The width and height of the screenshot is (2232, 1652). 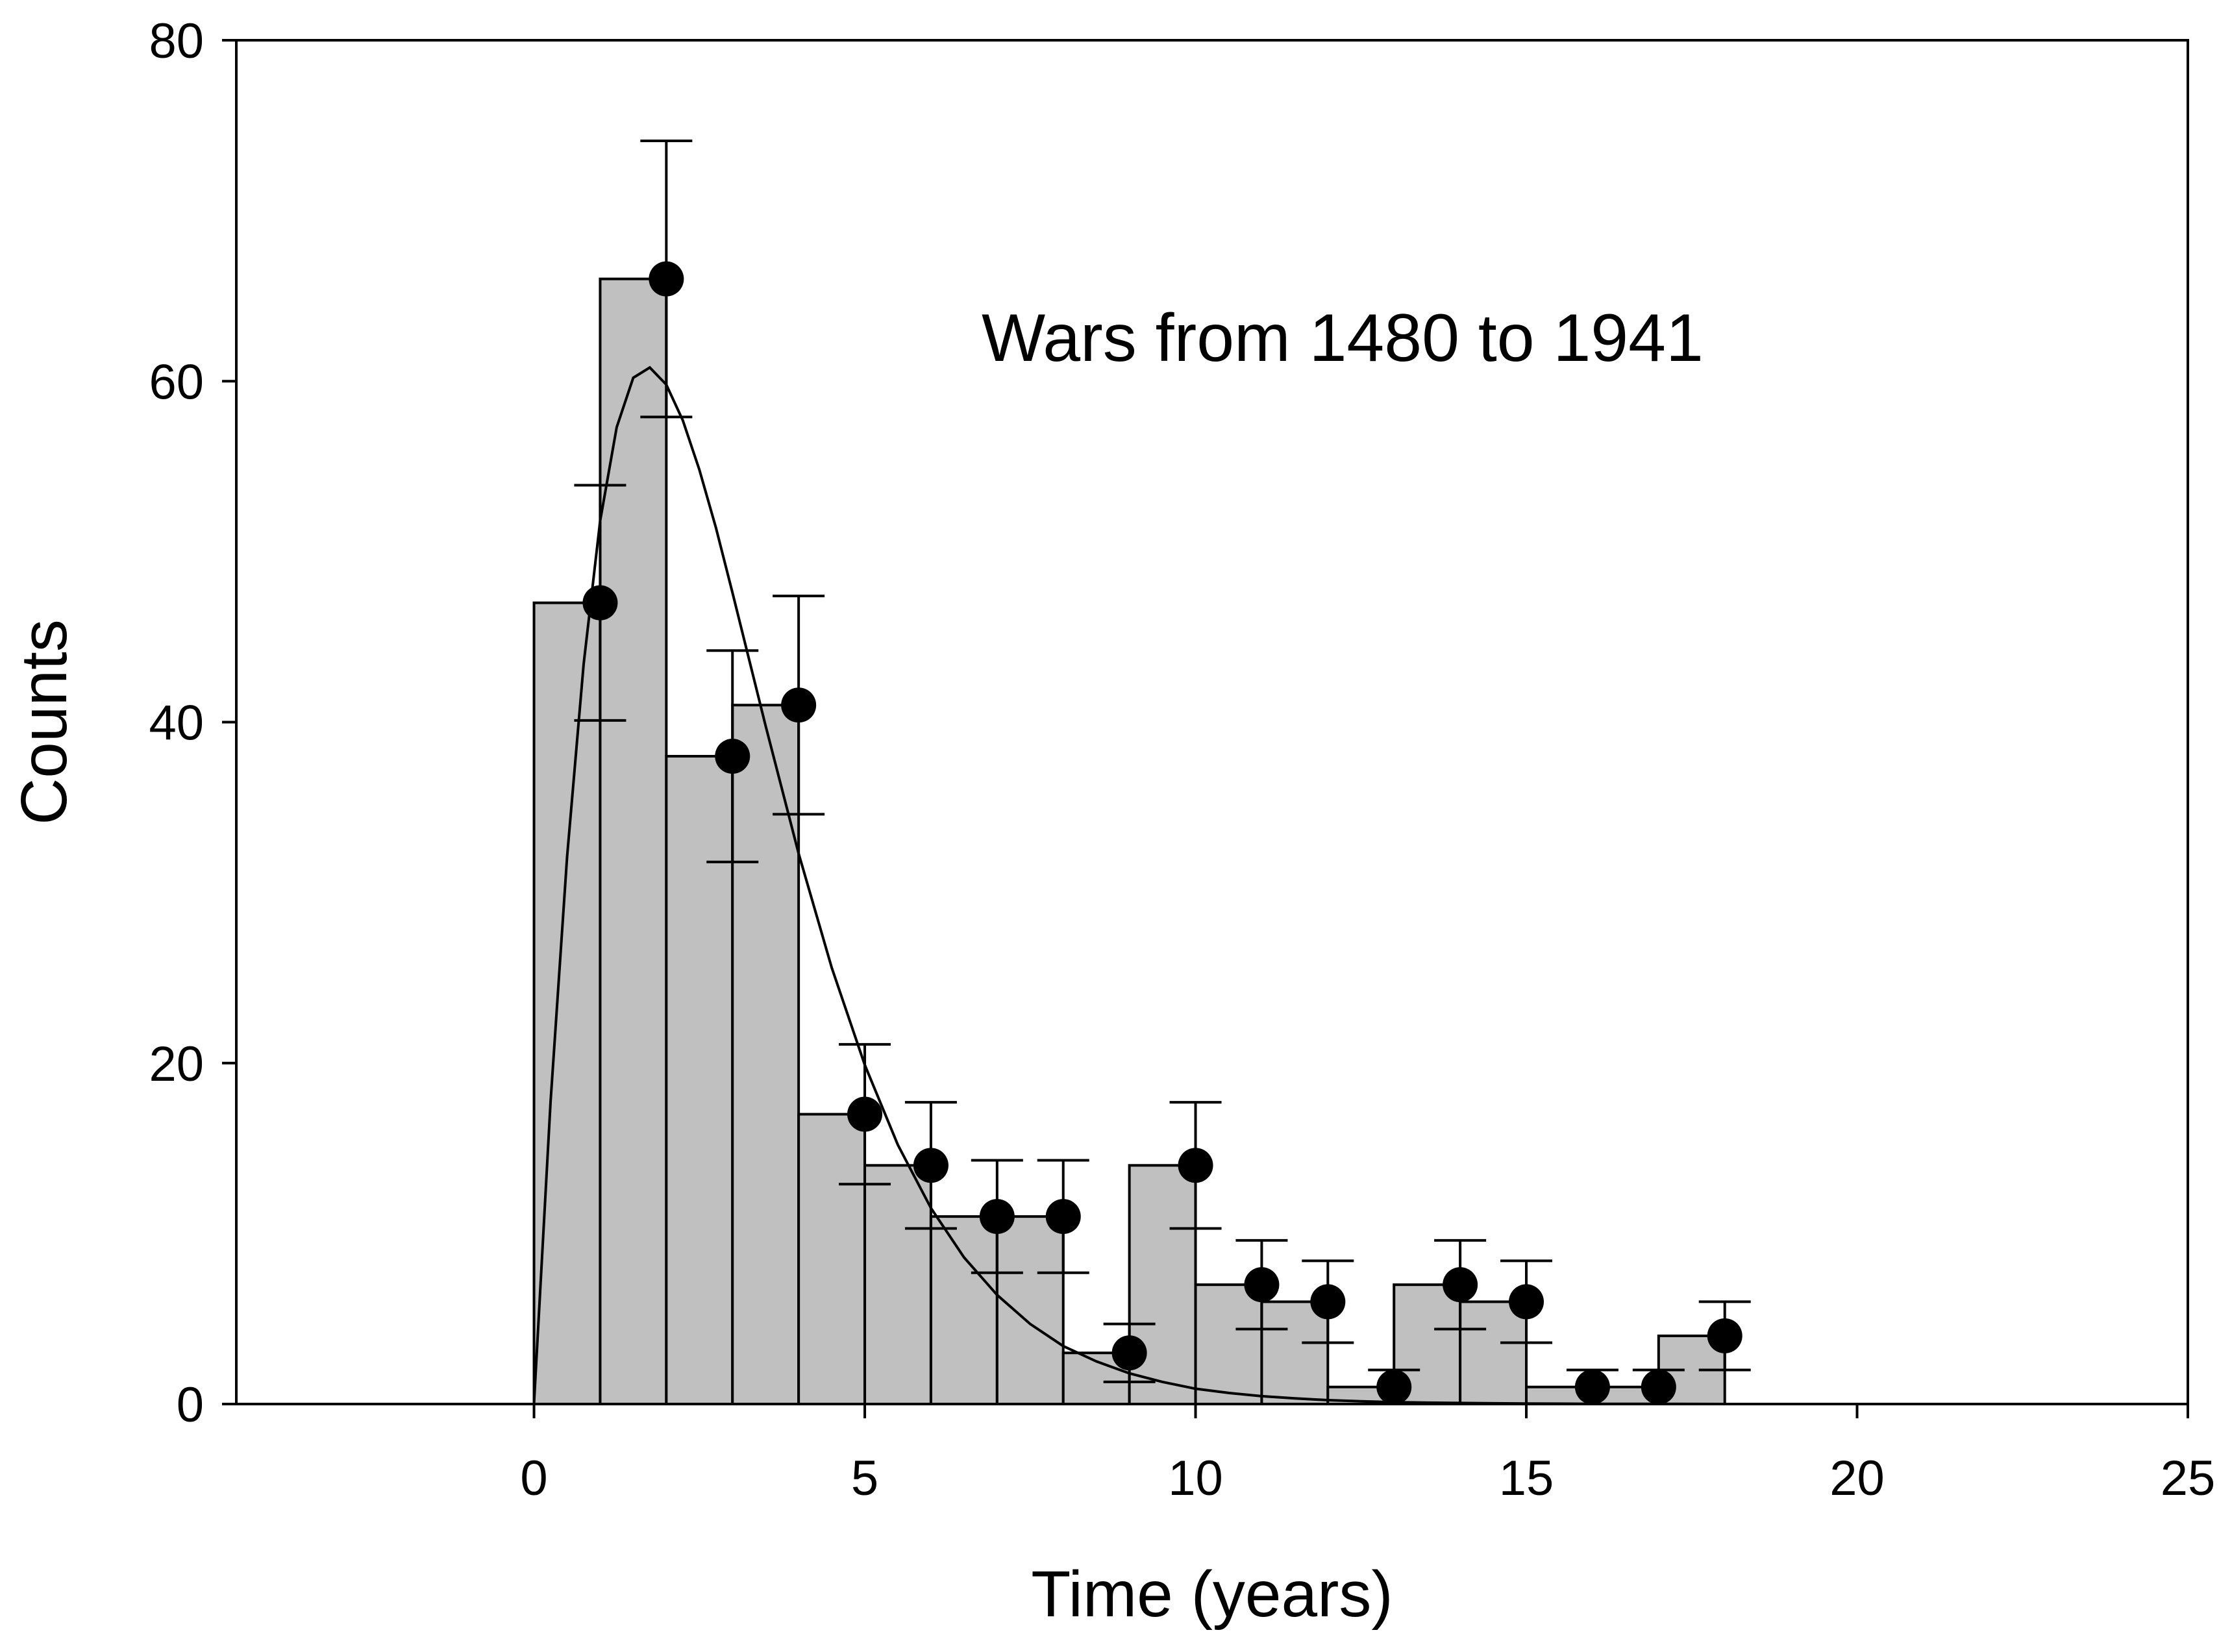 What do you see at coordinates (176, 41) in the screenshot?
I see `y-tick-label: 80` at bounding box center [176, 41].